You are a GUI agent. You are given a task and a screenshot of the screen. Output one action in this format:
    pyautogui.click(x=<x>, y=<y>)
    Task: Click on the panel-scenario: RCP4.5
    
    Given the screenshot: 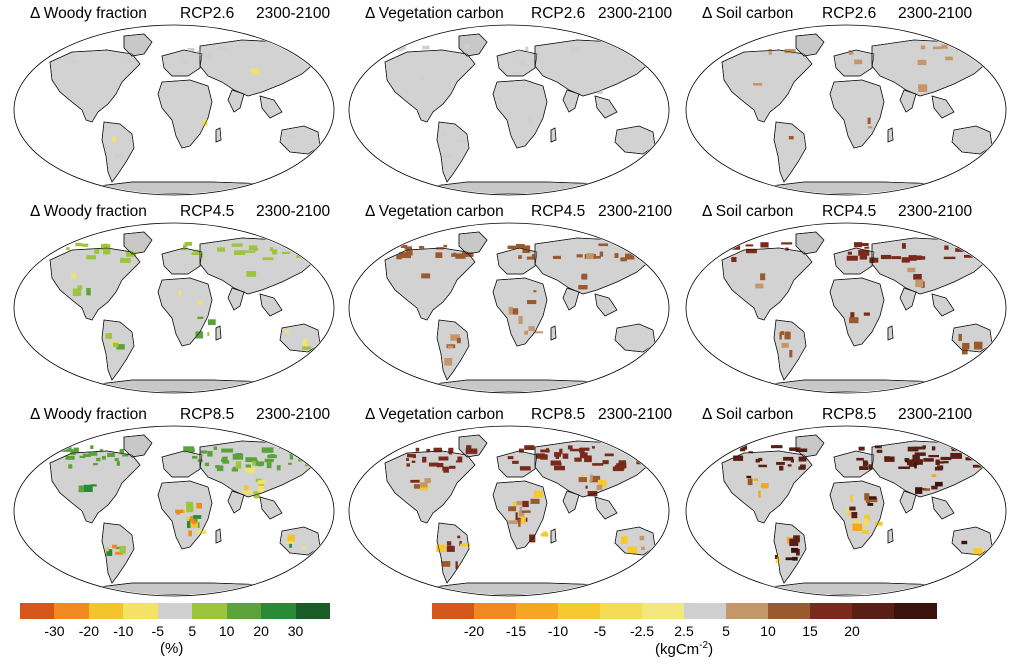 What is the action you would take?
    pyautogui.click(x=558, y=211)
    